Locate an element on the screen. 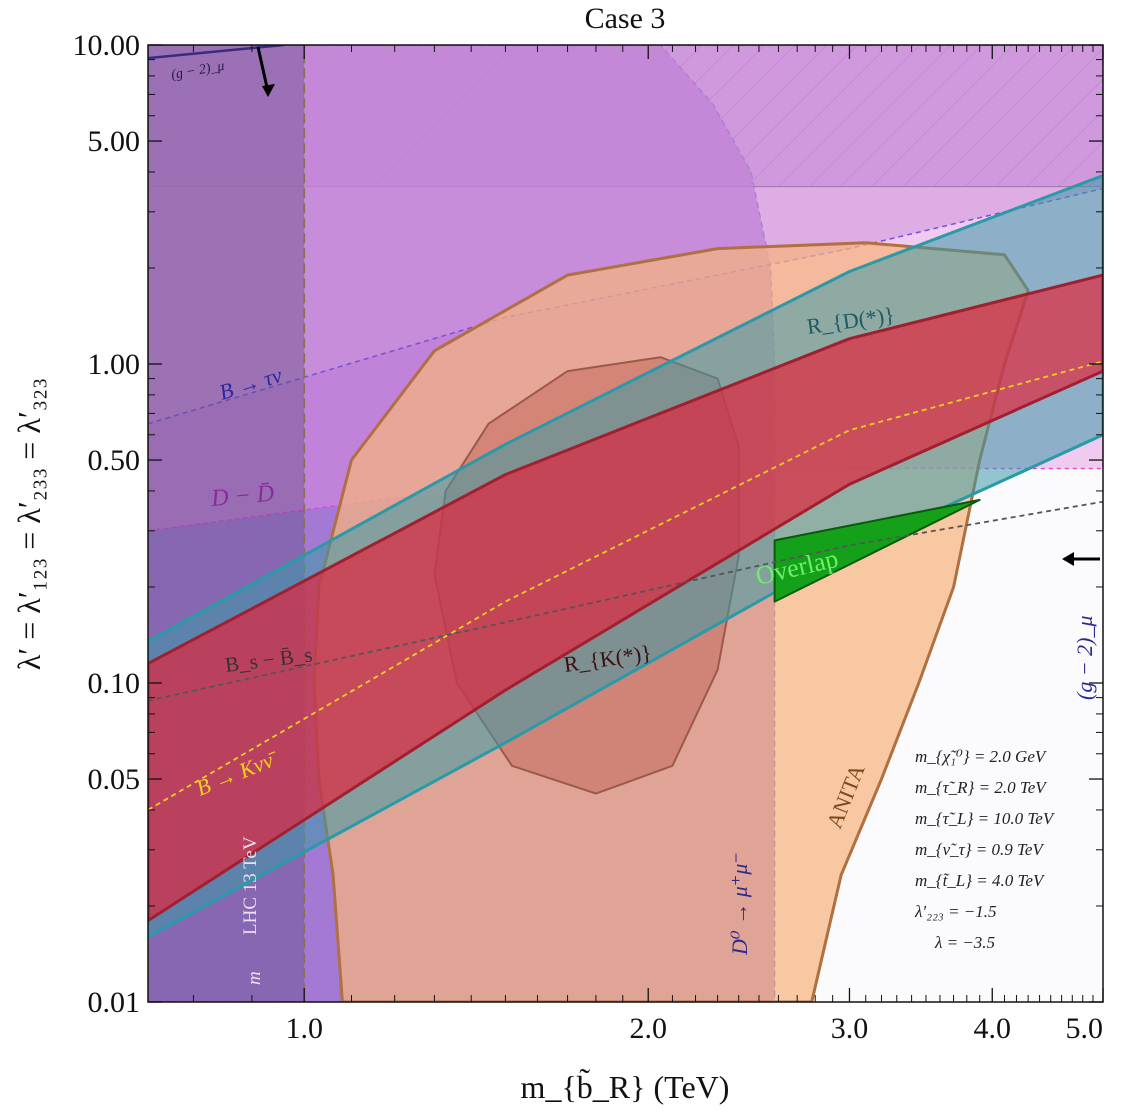 The height and width of the screenshot is (1115, 1139). label-lhc: LHC 13 TeV is located at coordinates (250, 885).